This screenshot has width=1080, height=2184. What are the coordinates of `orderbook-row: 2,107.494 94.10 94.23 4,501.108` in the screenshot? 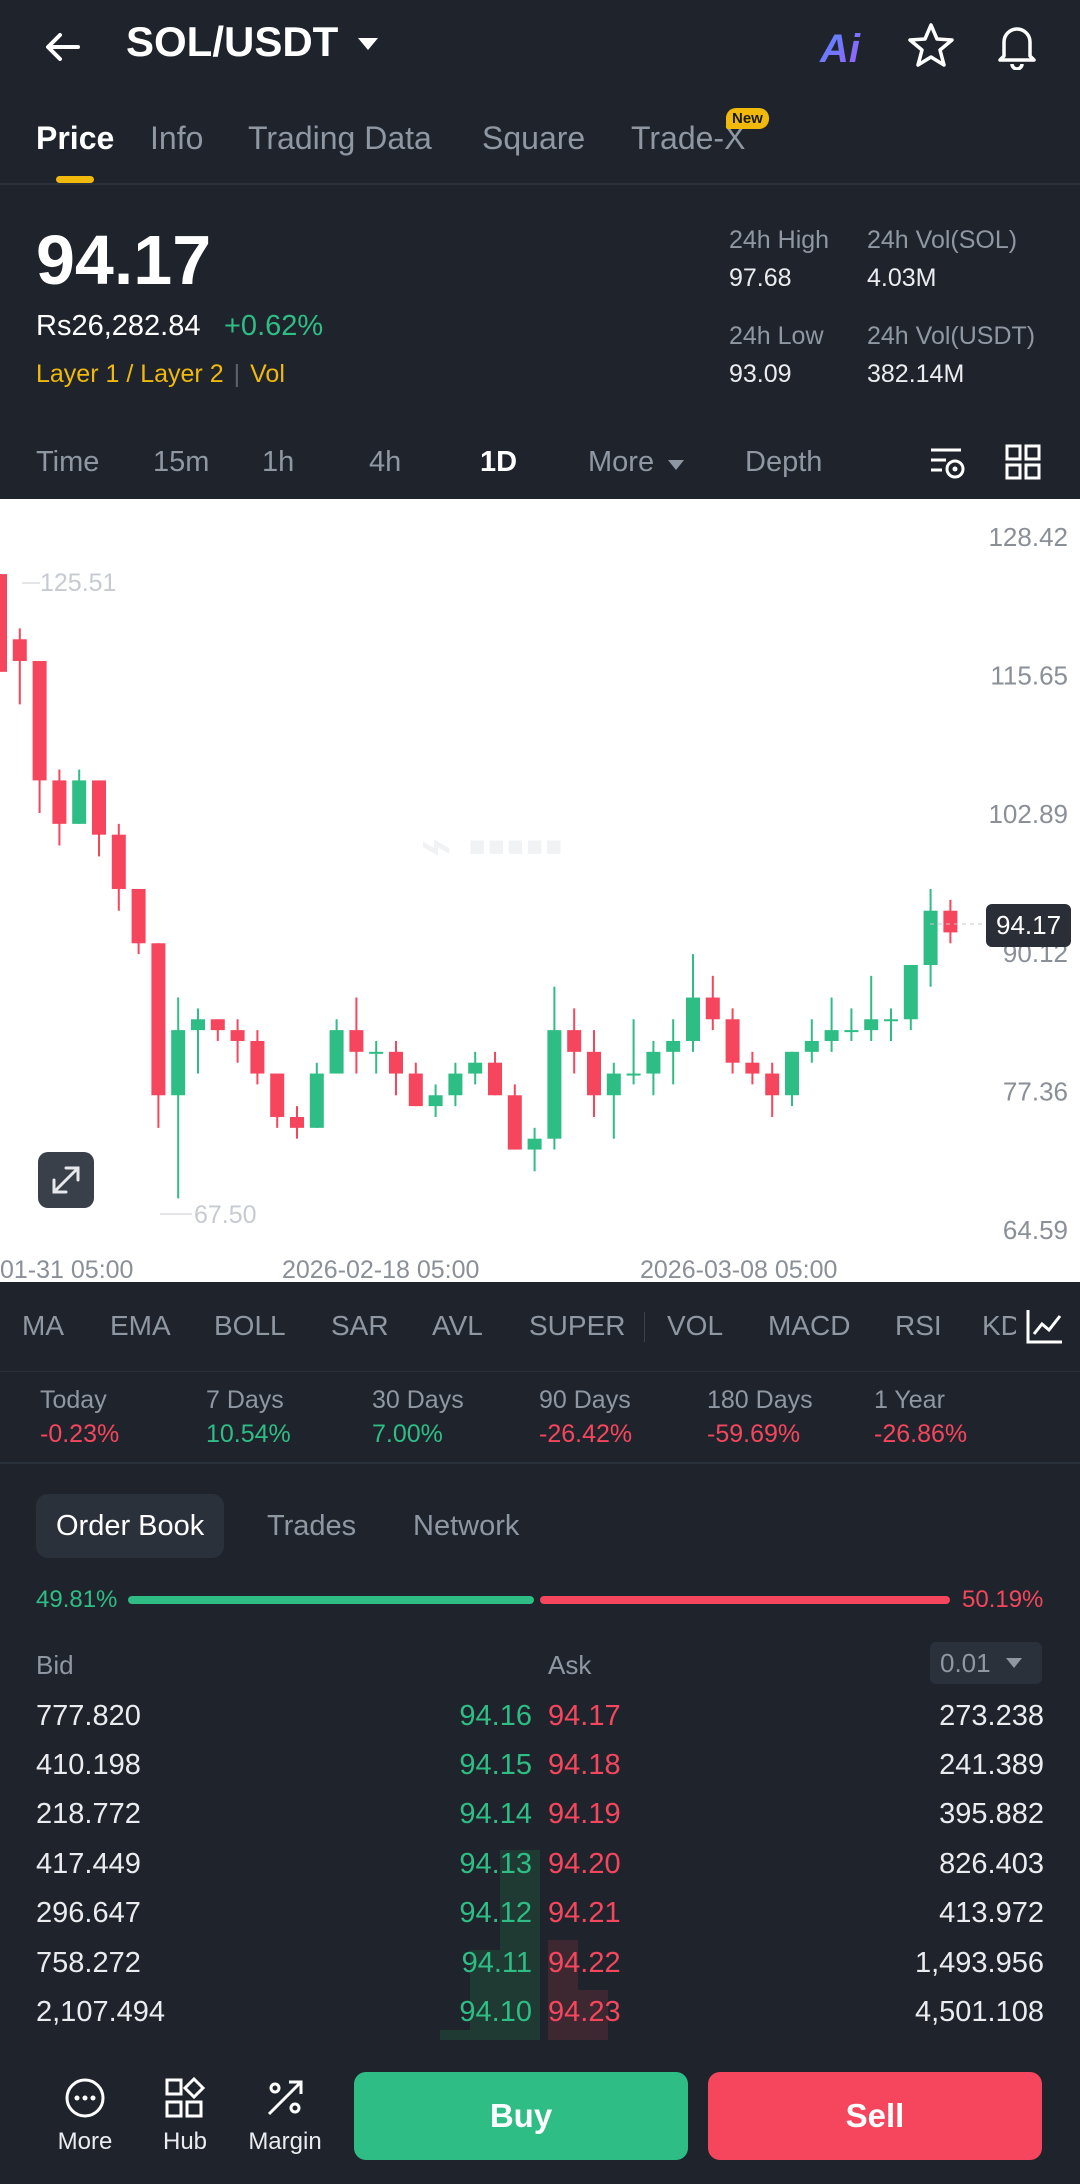 It's located at (540, 2021).